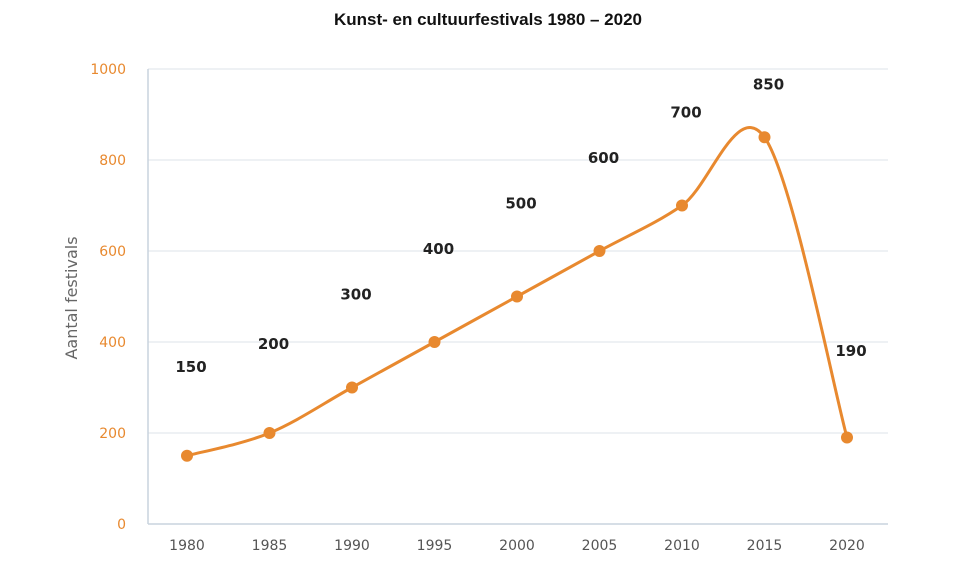 The width and height of the screenshot is (976, 576). I want to click on y-axis-label: Aantal festivals, so click(71, 297).